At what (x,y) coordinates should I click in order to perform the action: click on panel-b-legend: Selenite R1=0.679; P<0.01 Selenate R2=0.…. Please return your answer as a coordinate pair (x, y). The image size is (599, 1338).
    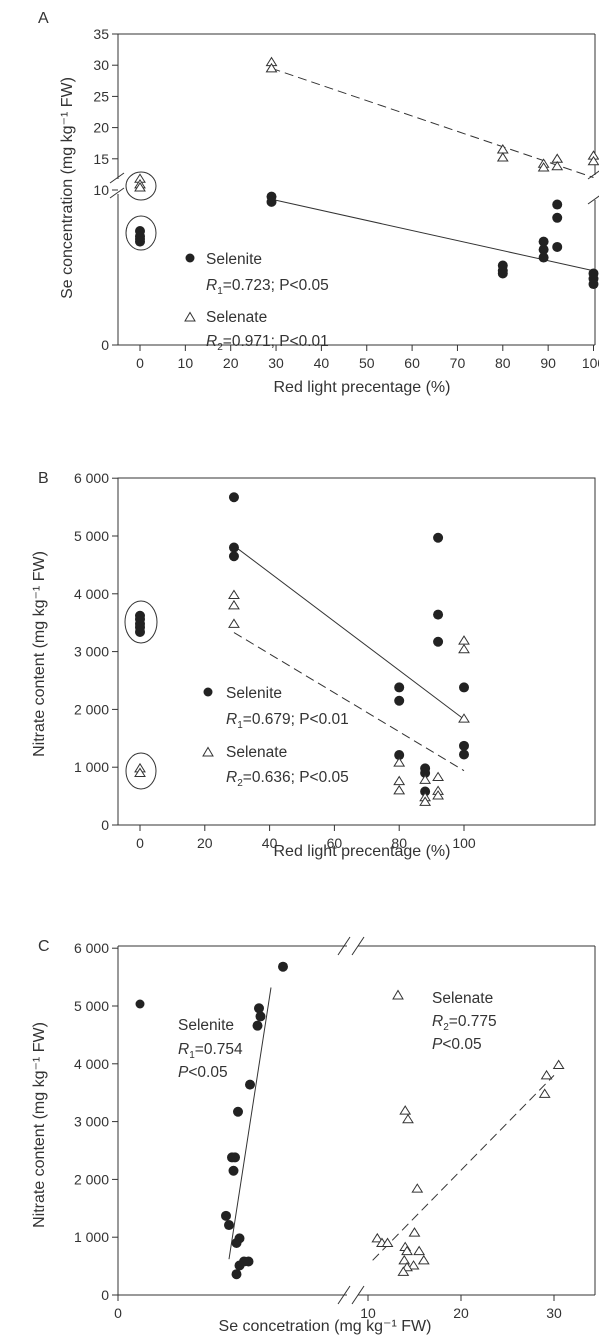
    Looking at the image, I should click on (275, 737).